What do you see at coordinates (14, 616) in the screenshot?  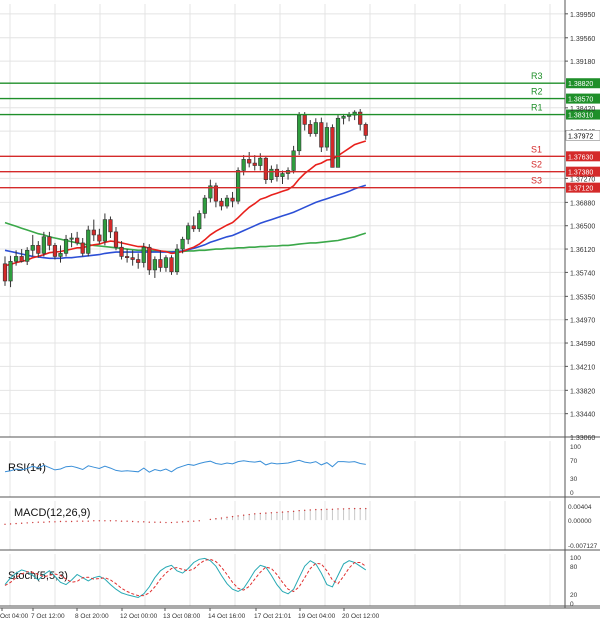 I see `time-tick-label: Oct 04:00` at bounding box center [14, 616].